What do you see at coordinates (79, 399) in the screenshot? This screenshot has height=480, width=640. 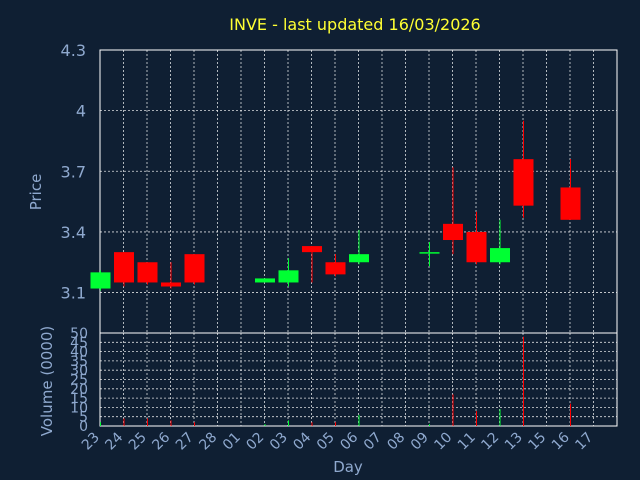 I see `volume-tick-label: 15` at bounding box center [79, 399].